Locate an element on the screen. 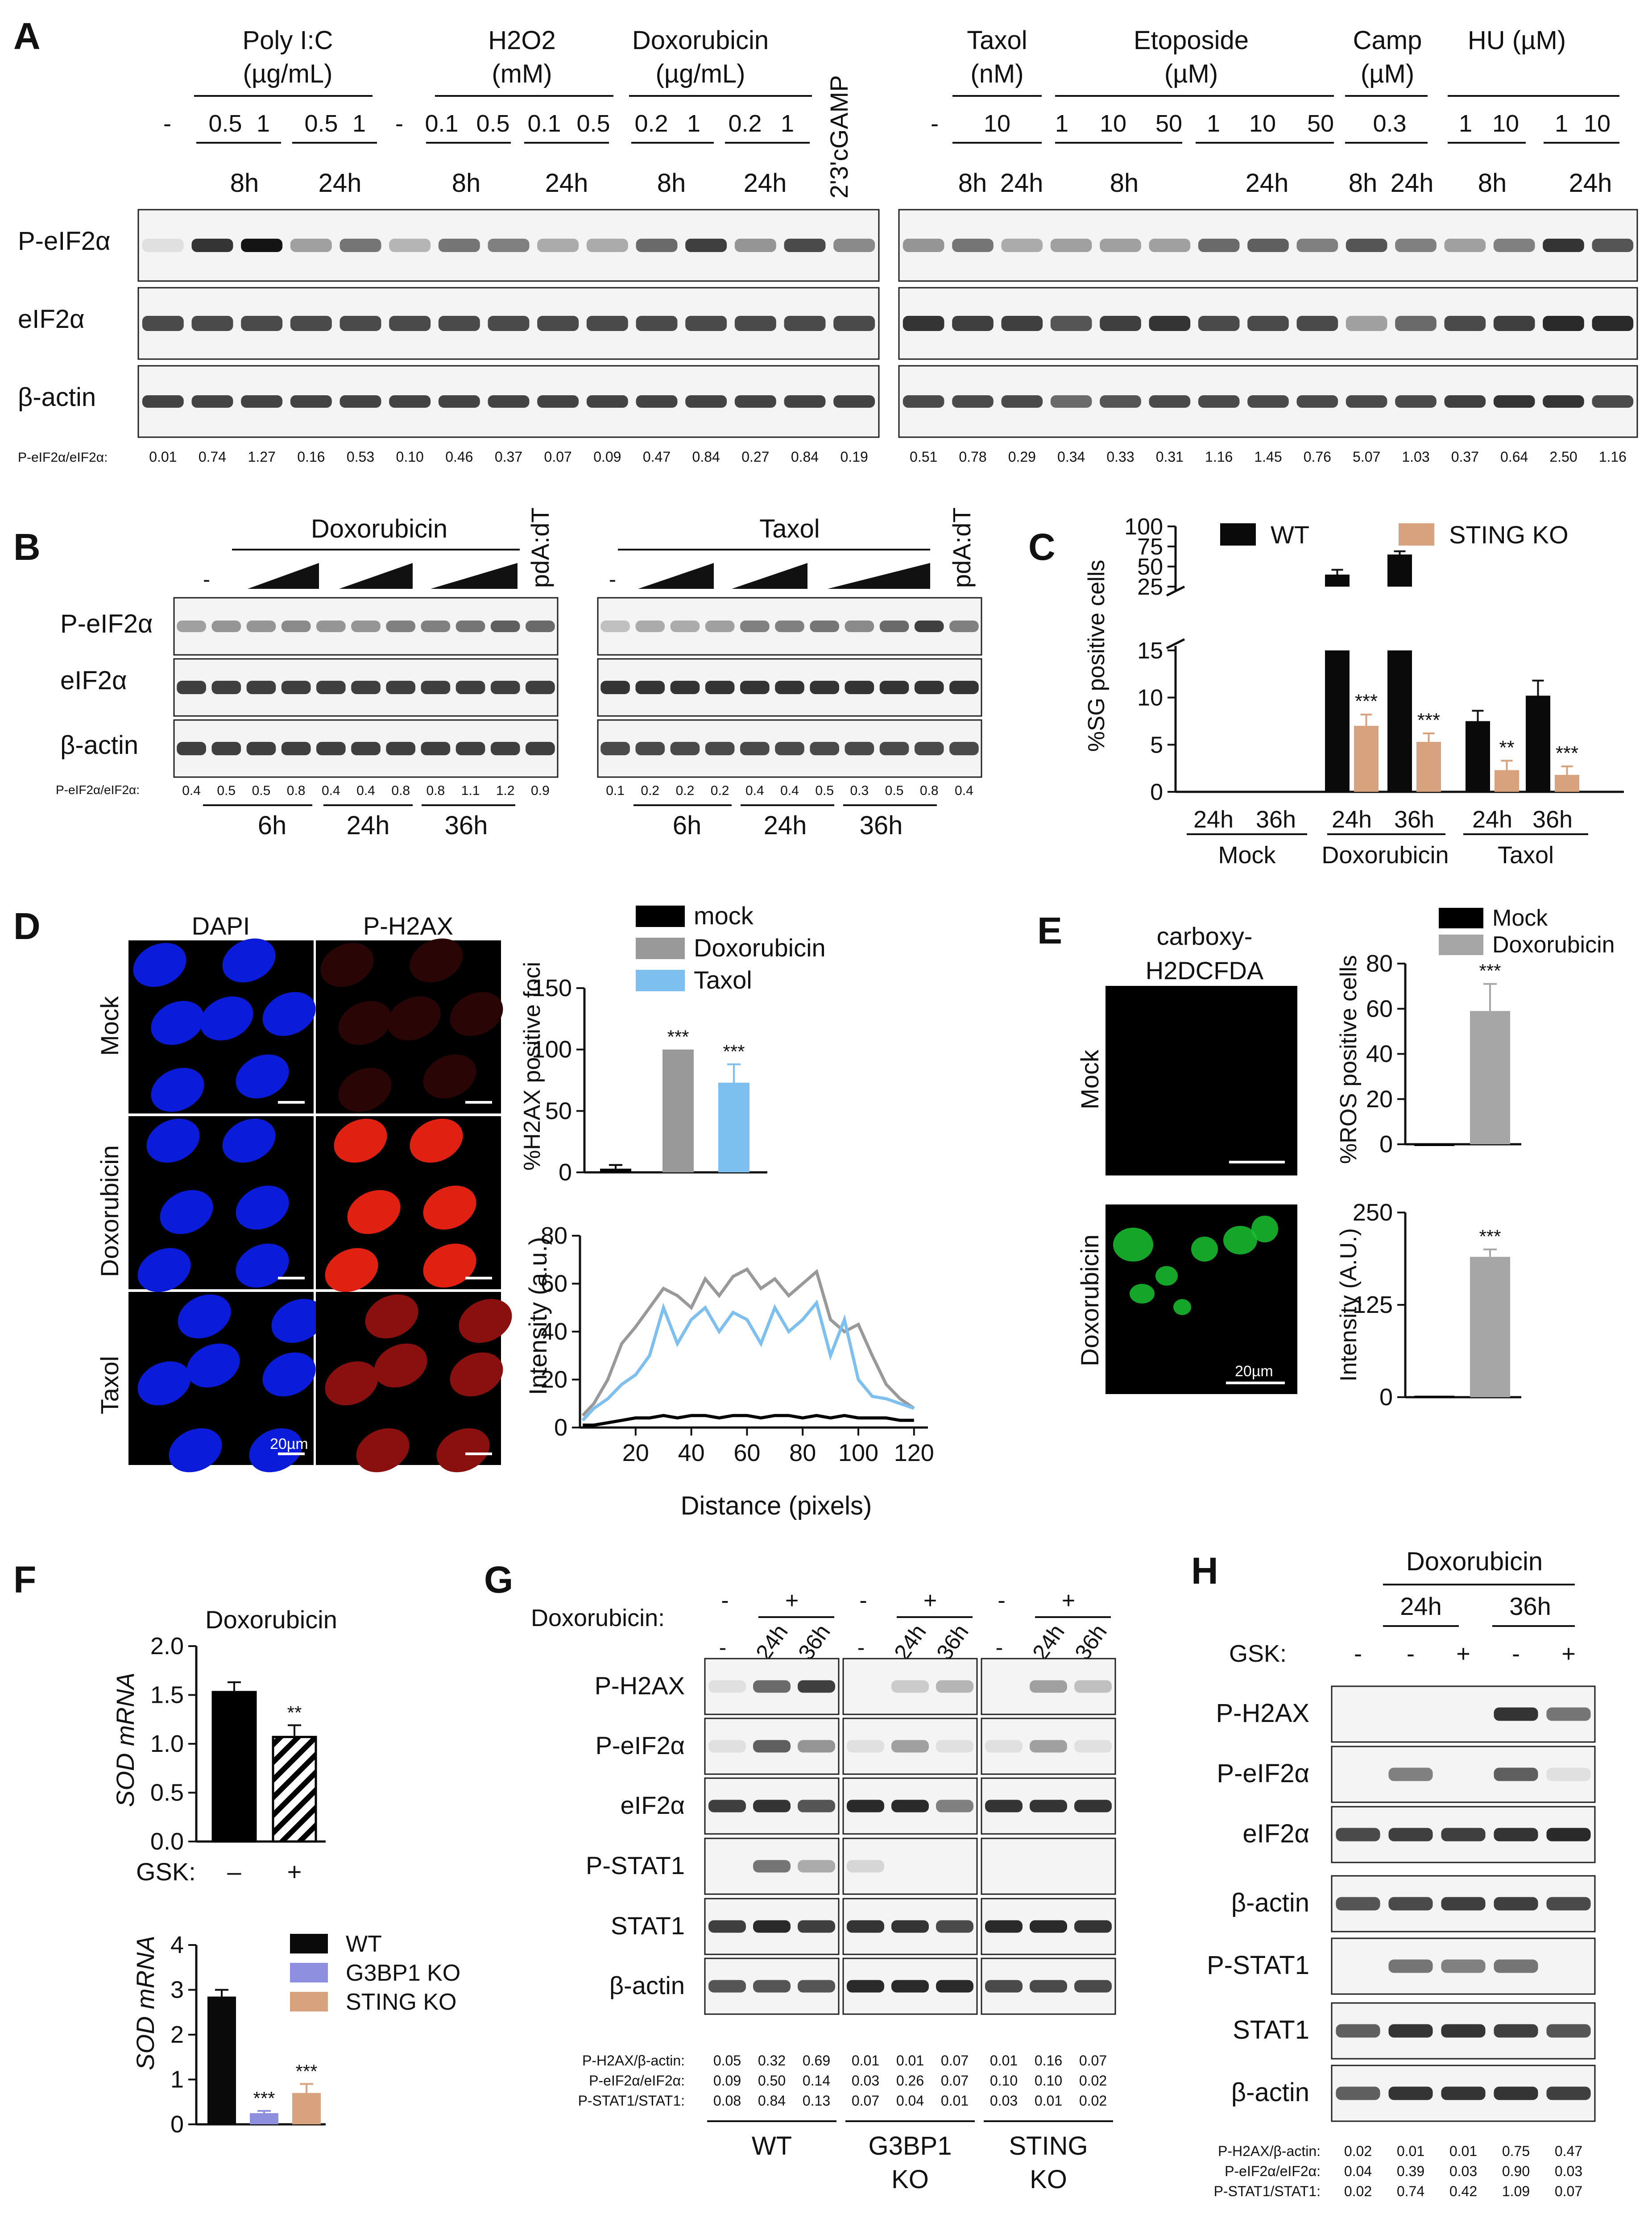  e-col-title-2: H2DCFDA is located at coordinates (1205, 971).